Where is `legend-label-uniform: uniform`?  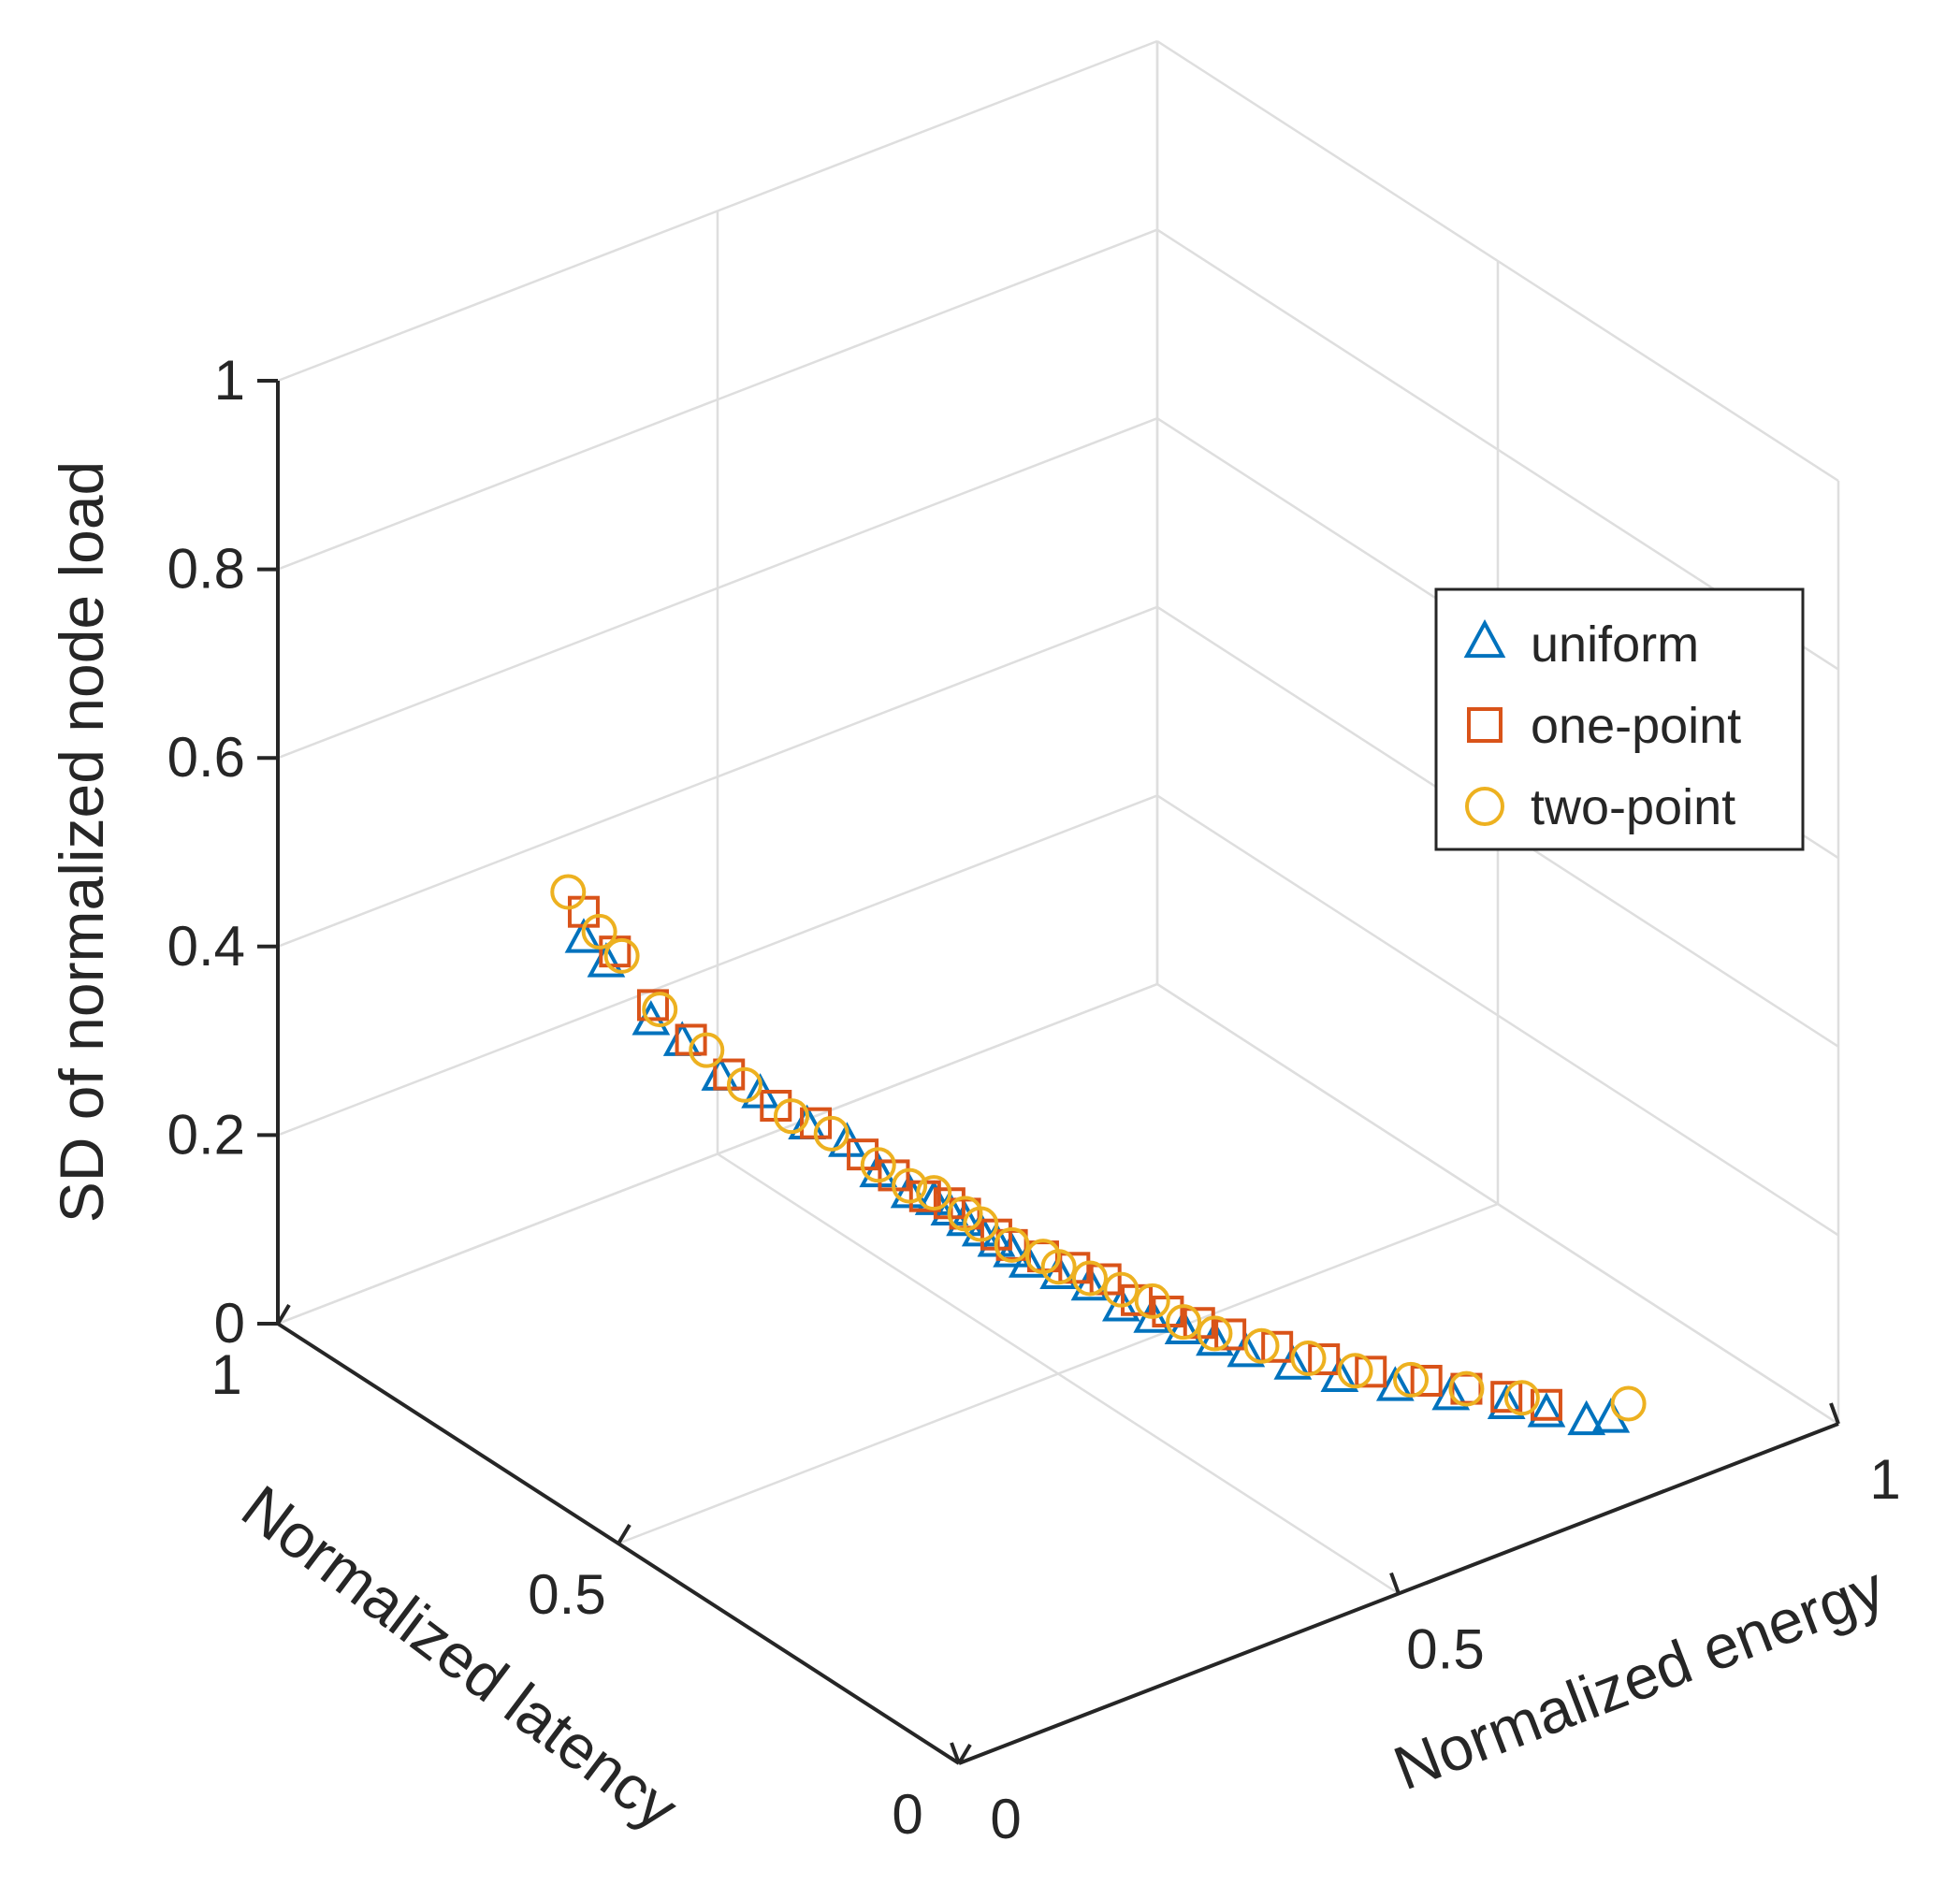 legend-label-uniform: uniform is located at coordinates (1615, 644).